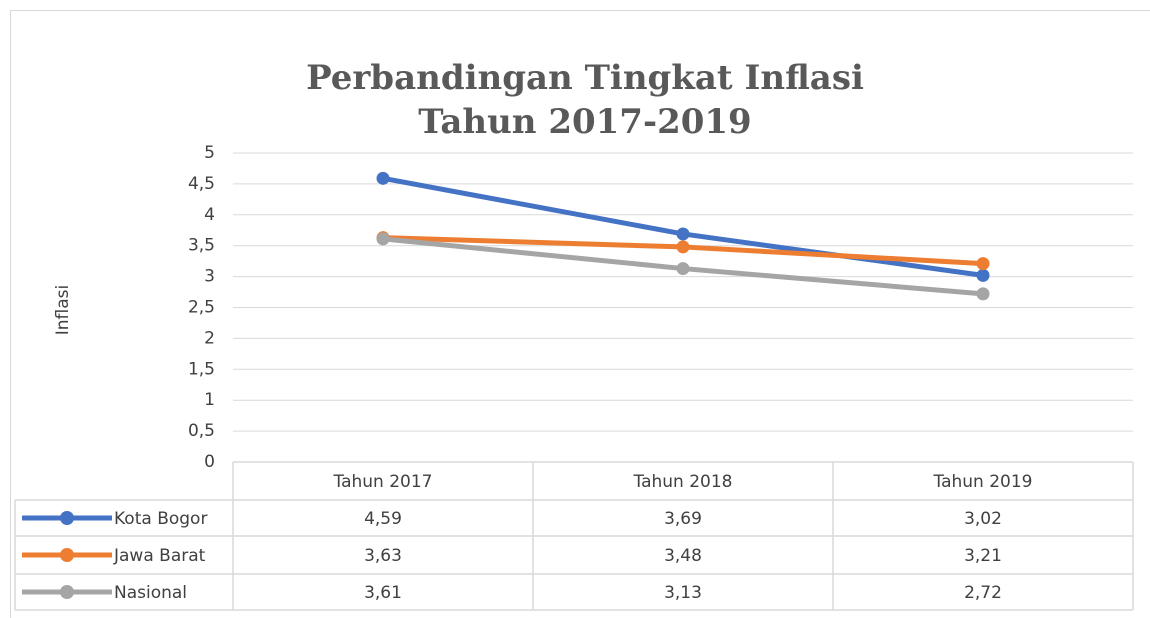  What do you see at coordinates (209, 153) in the screenshot?
I see `y-tick-label: 5` at bounding box center [209, 153].